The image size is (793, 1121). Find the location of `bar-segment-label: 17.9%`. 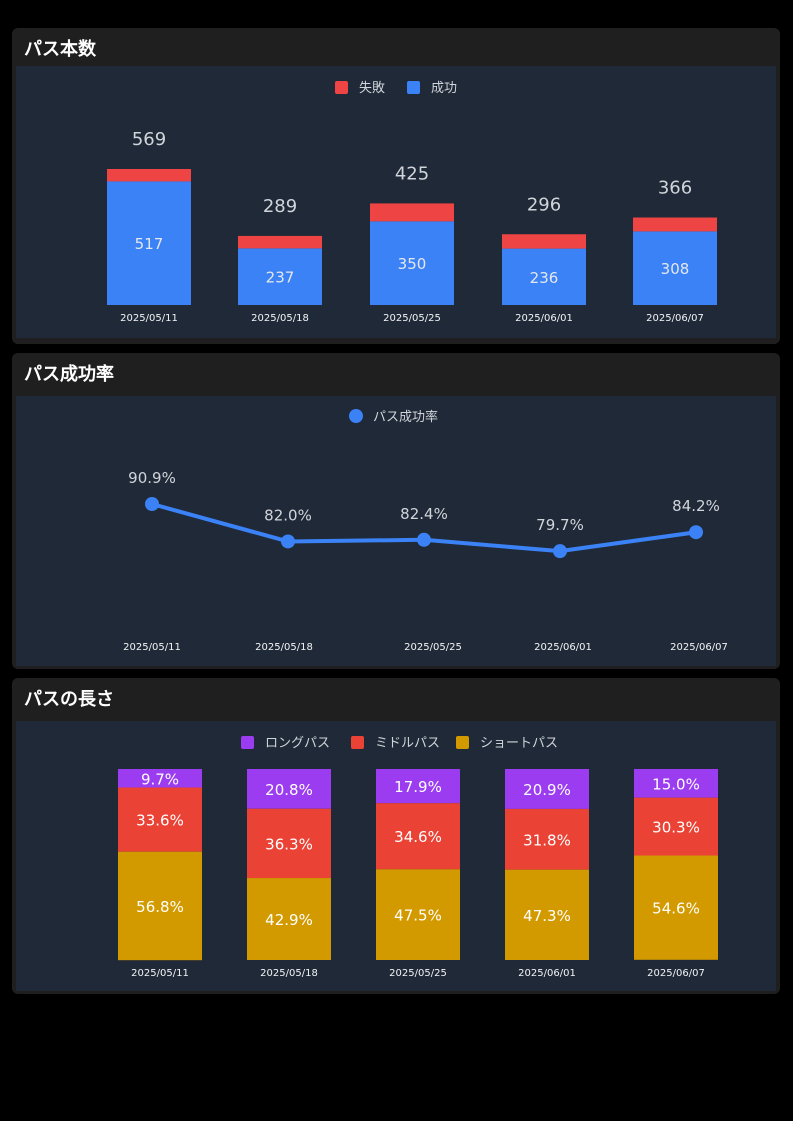

bar-segment-label: 17.9% is located at coordinates (418, 787).